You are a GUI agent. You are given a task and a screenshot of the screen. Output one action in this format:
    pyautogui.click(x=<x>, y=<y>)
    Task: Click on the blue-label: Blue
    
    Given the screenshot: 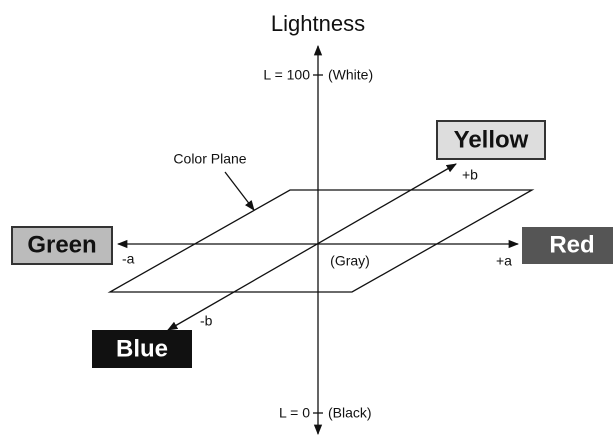 What is the action you would take?
    pyautogui.click(x=142, y=348)
    